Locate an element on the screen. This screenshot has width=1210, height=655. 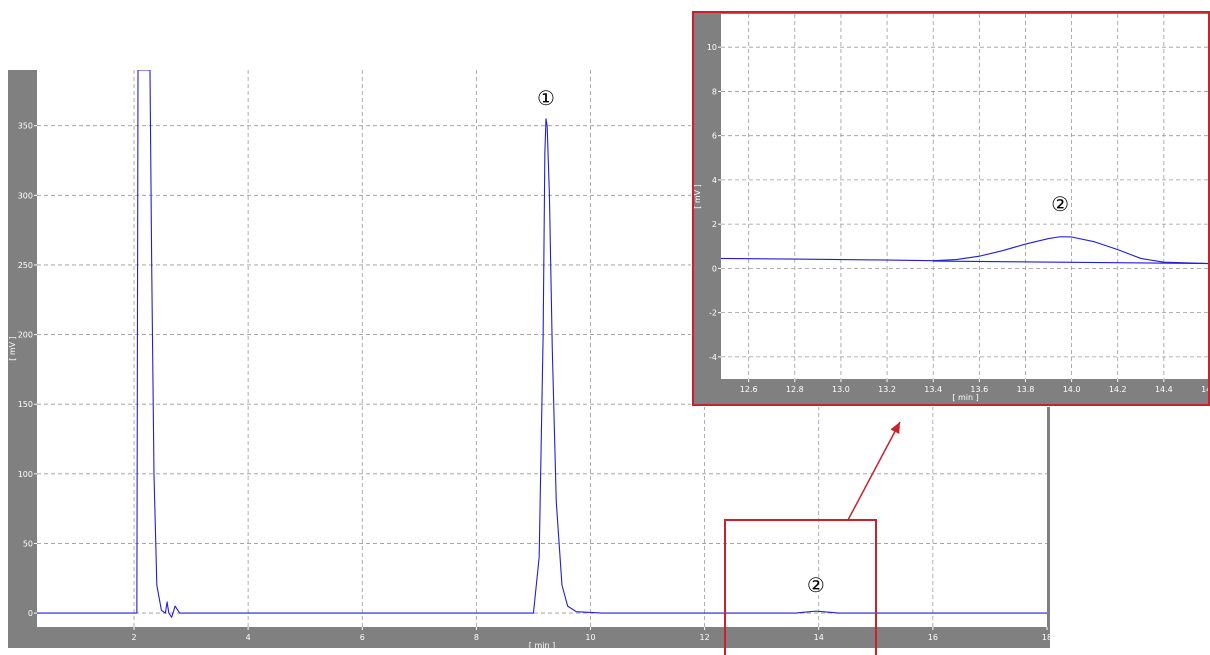
x-tick-label: 13.8 is located at coordinates (1026, 389).